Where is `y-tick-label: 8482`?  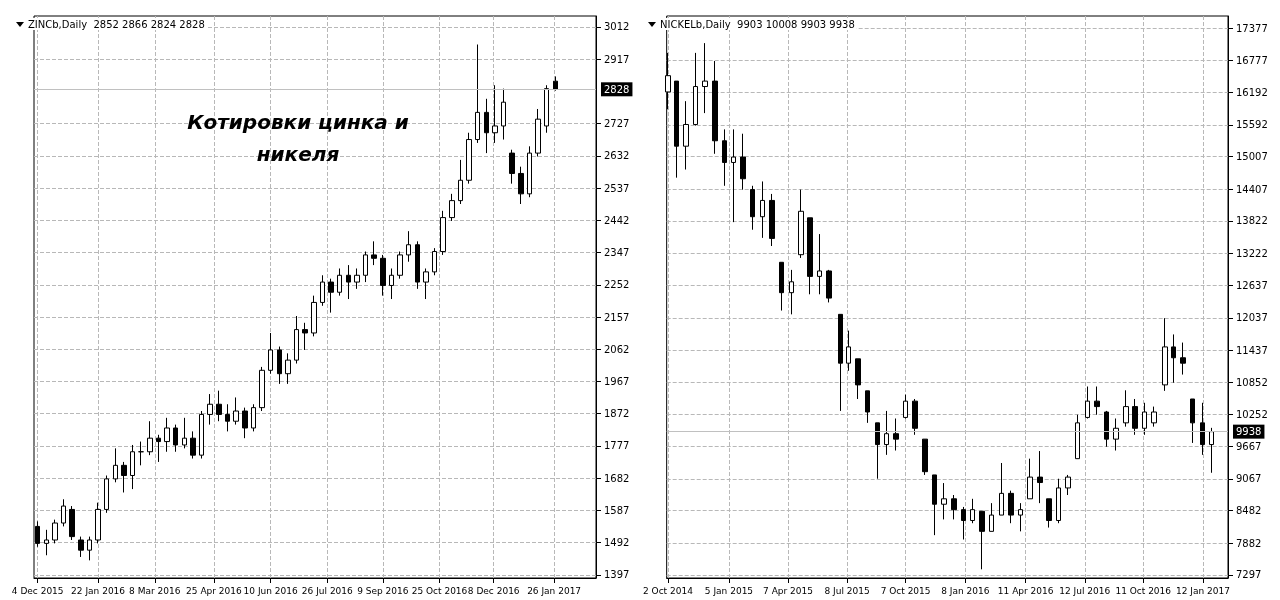
y-tick-label: 8482 is located at coordinates (1249, 511).